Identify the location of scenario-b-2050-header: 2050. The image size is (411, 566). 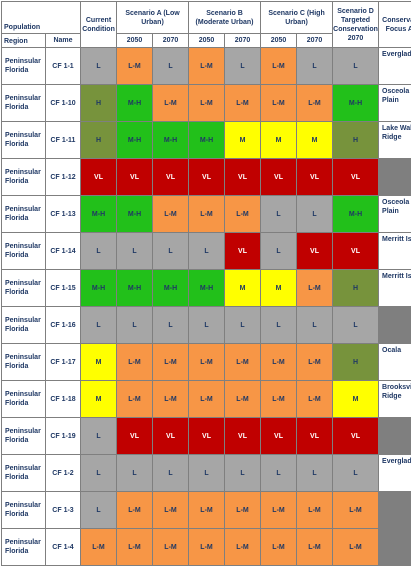
(207, 41).